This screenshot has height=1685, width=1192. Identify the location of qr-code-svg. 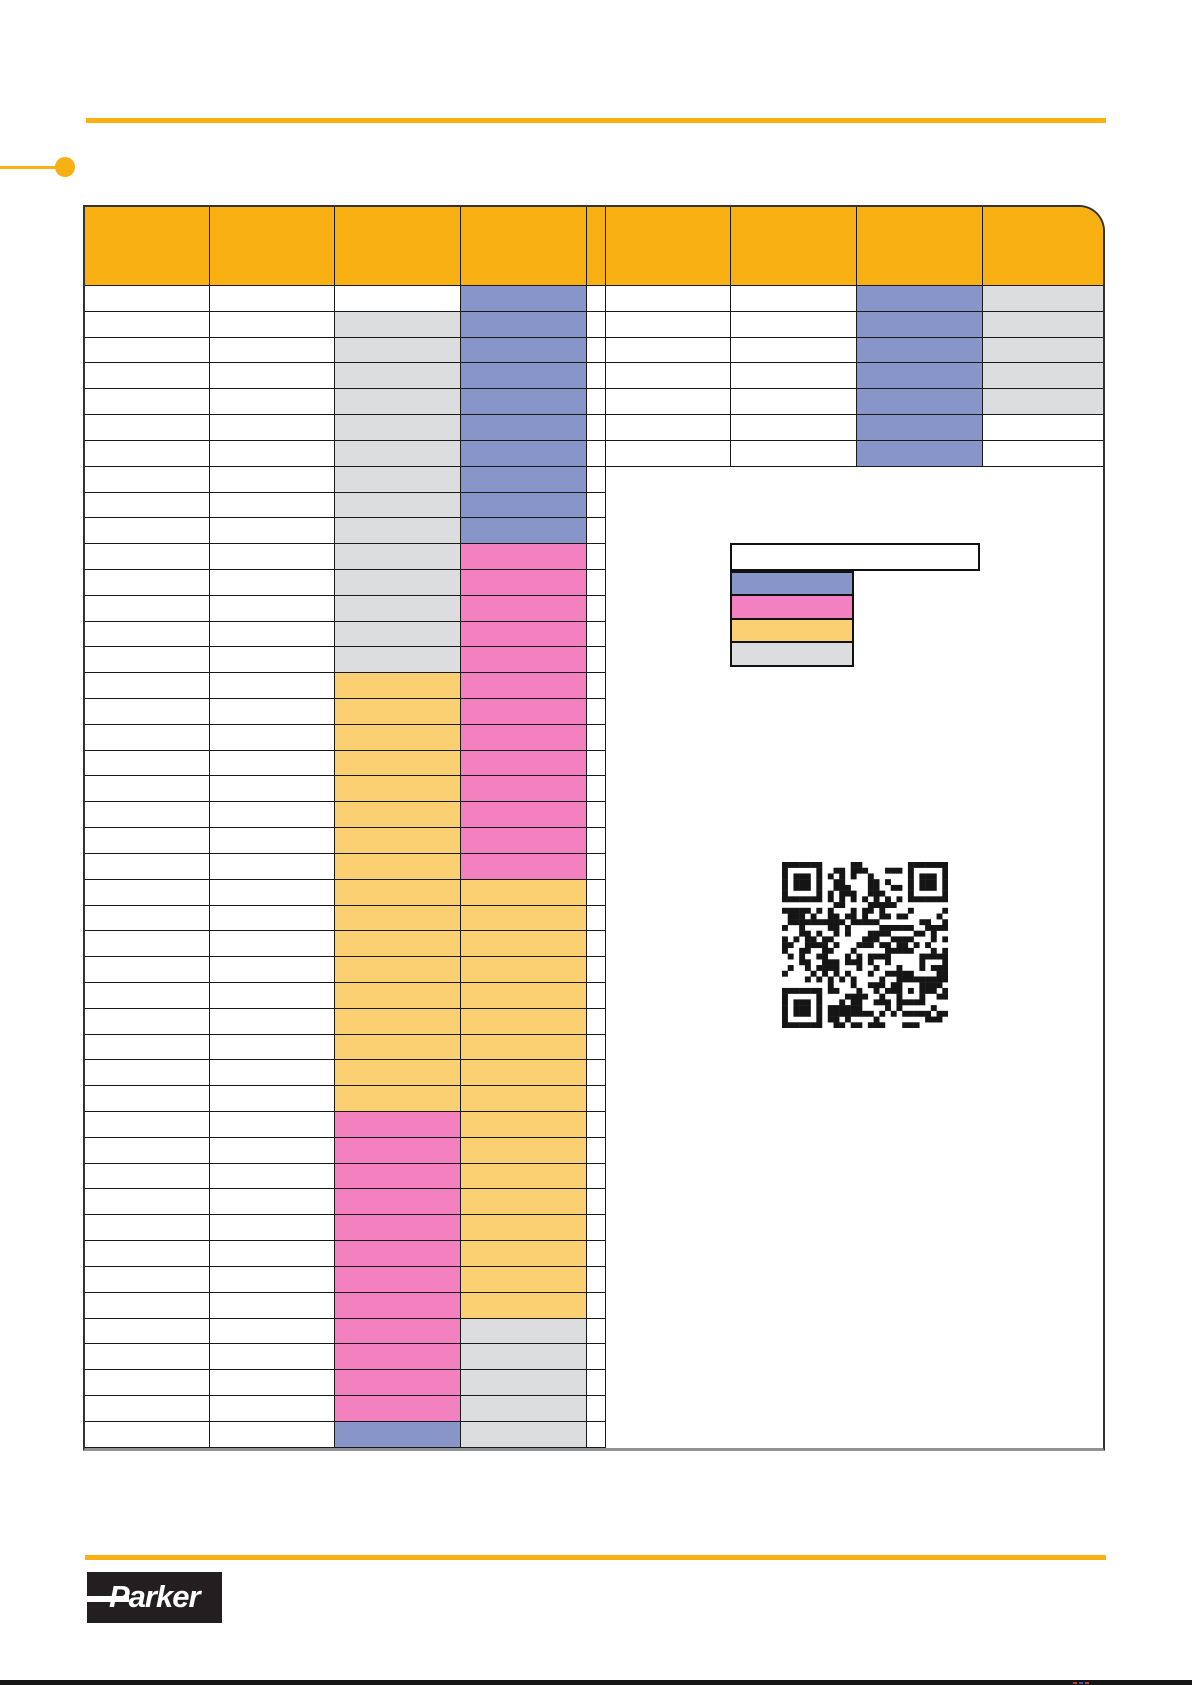
(865, 945).